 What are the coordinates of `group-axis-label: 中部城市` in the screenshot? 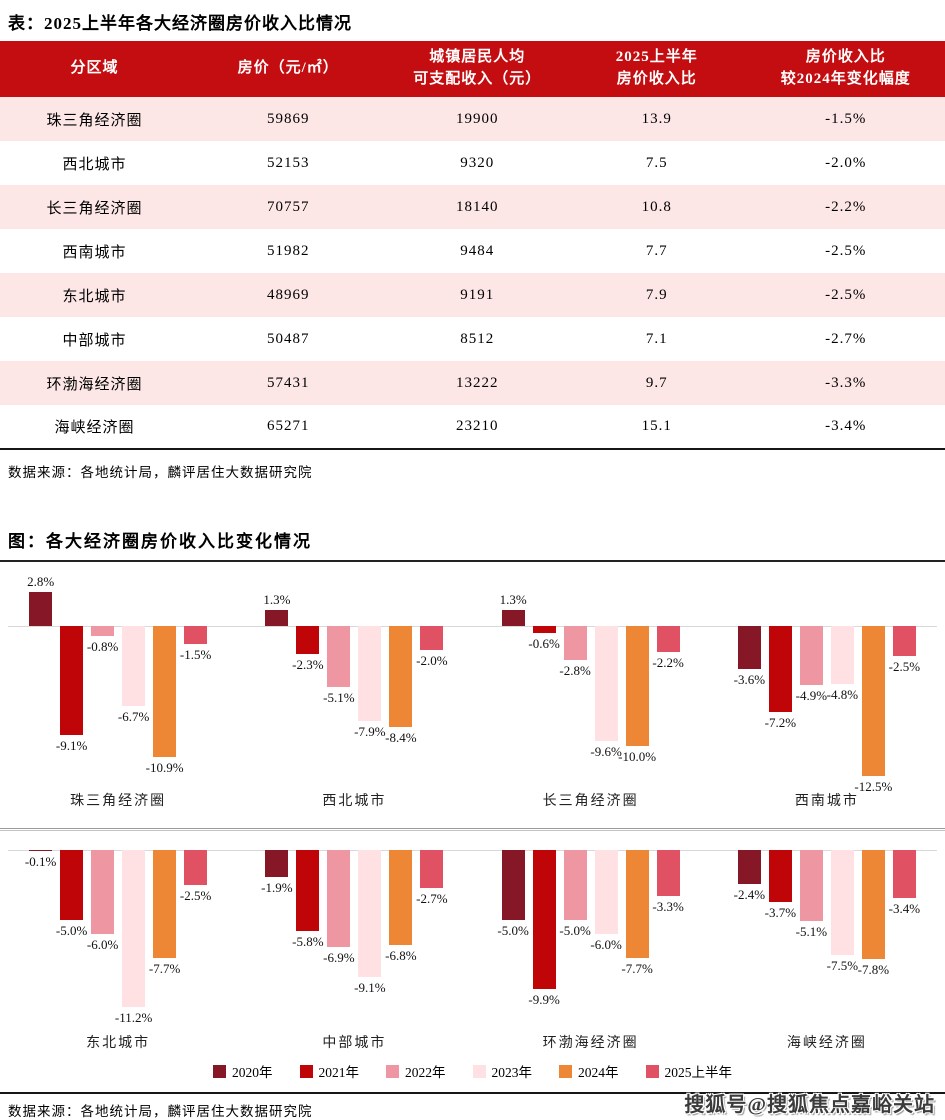 It's located at (354, 1043).